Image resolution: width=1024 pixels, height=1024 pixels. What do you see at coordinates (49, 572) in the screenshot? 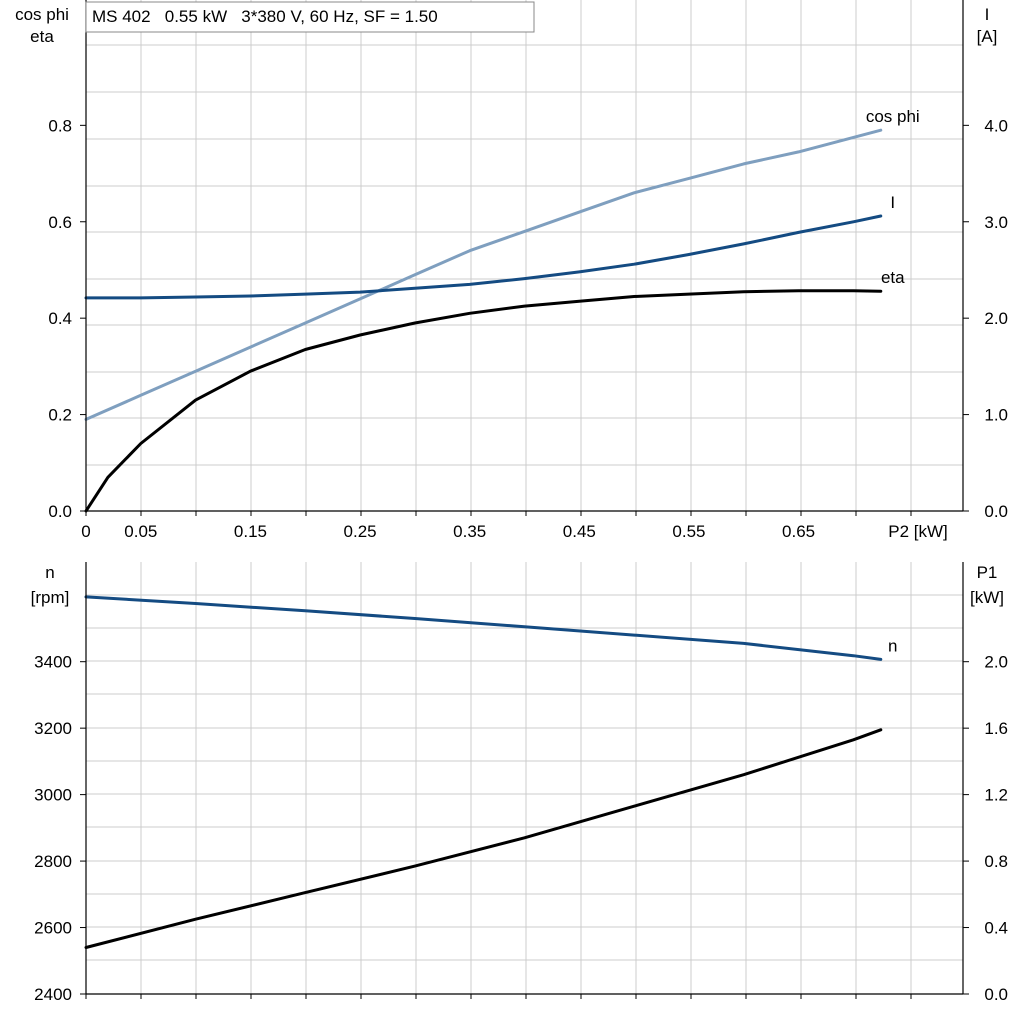
I see `left-axis-title: n` at bounding box center [49, 572].